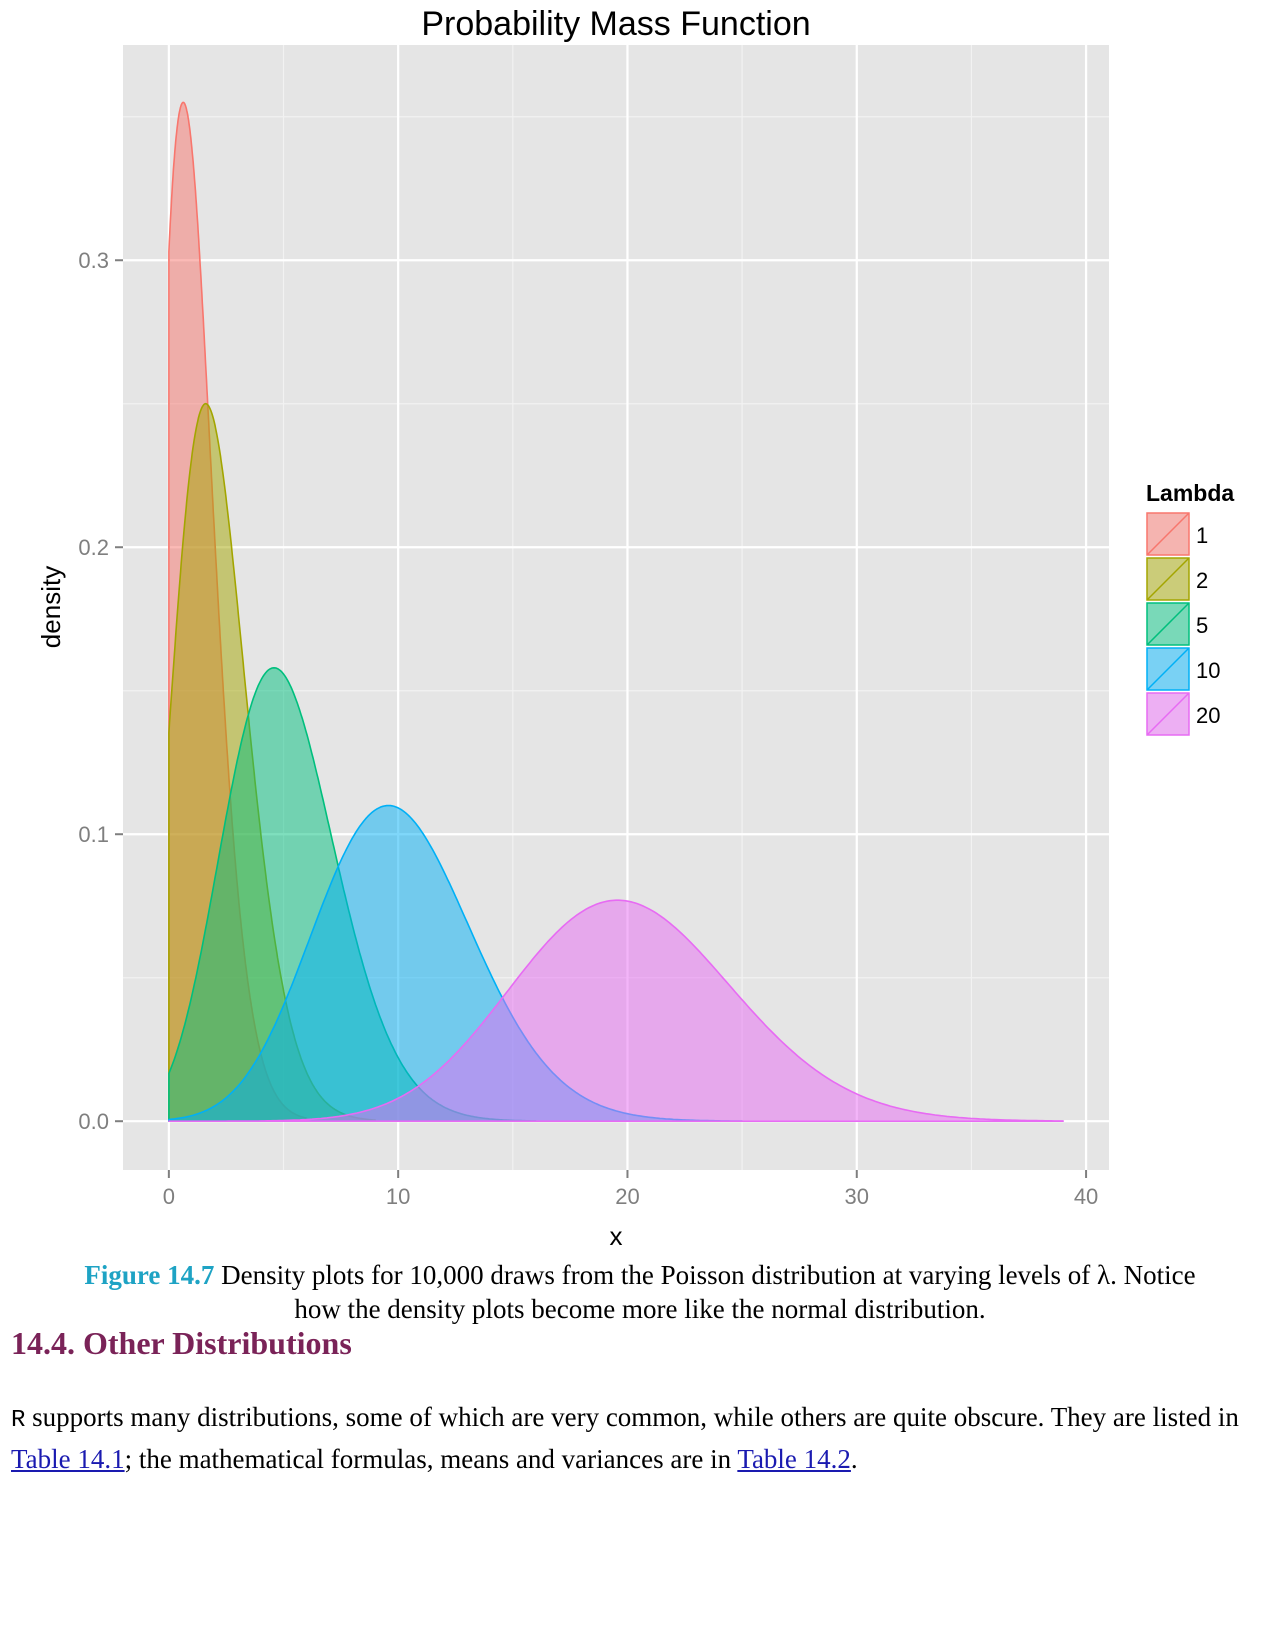 The height and width of the screenshot is (1650, 1275). Describe the element at coordinates (398, 1196) in the screenshot. I see `x-tick-label: 10` at that location.